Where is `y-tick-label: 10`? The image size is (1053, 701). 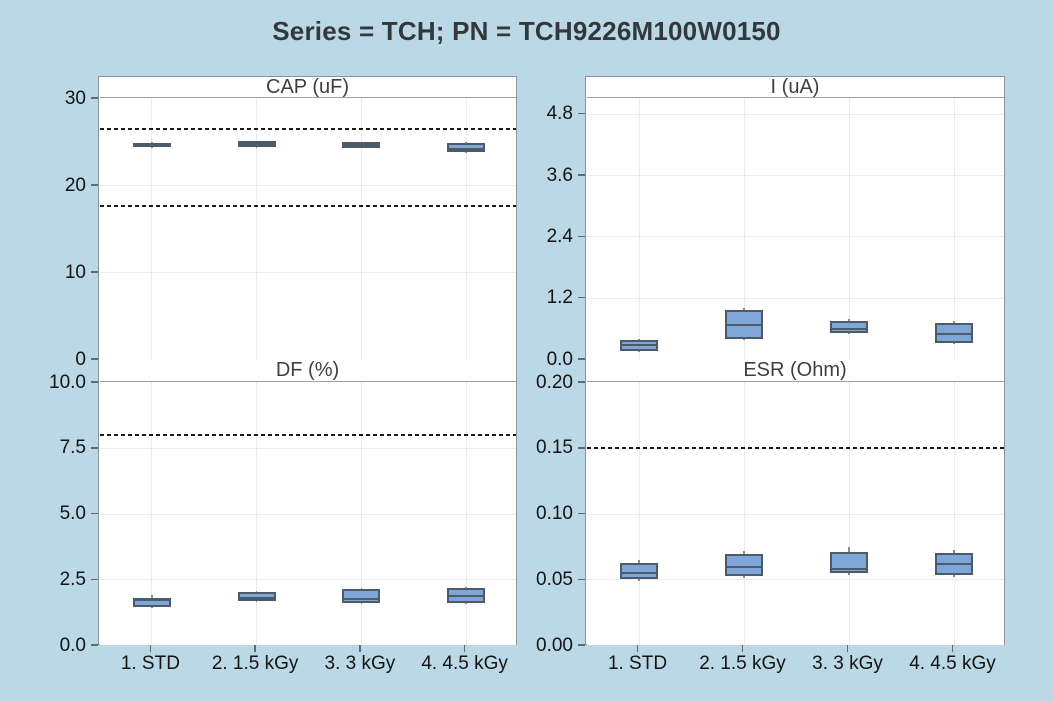
y-tick-label: 10 is located at coordinates (75, 272).